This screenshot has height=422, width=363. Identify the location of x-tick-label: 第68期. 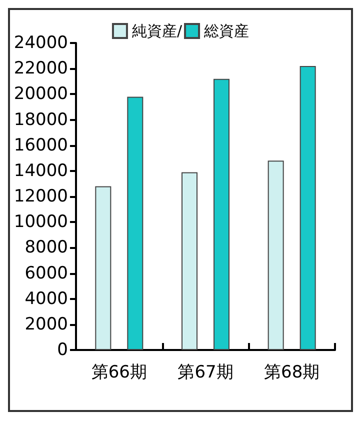
(292, 372).